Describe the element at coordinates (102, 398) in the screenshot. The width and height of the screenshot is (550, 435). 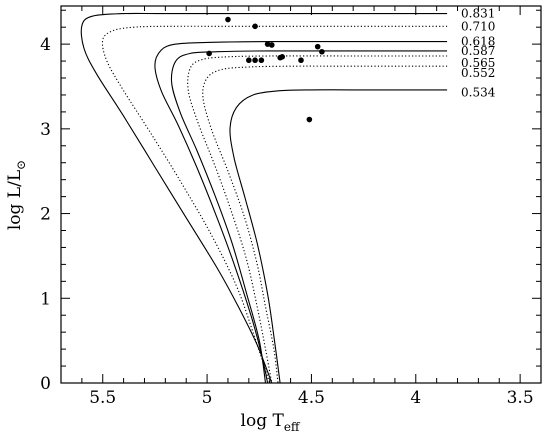
I see `x-tick-label: 5.5` at that location.